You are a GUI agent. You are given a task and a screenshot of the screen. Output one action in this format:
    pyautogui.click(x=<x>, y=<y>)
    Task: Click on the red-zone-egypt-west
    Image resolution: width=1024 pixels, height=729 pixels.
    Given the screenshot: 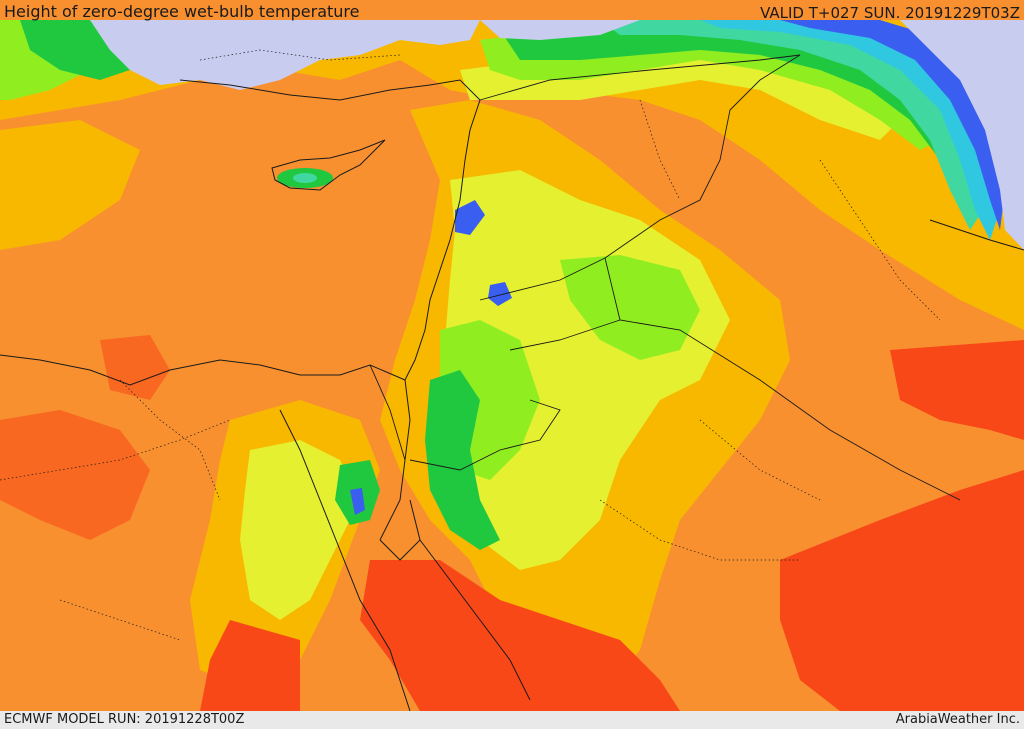 What is the action you would take?
    pyautogui.click(x=75, y=475)
    